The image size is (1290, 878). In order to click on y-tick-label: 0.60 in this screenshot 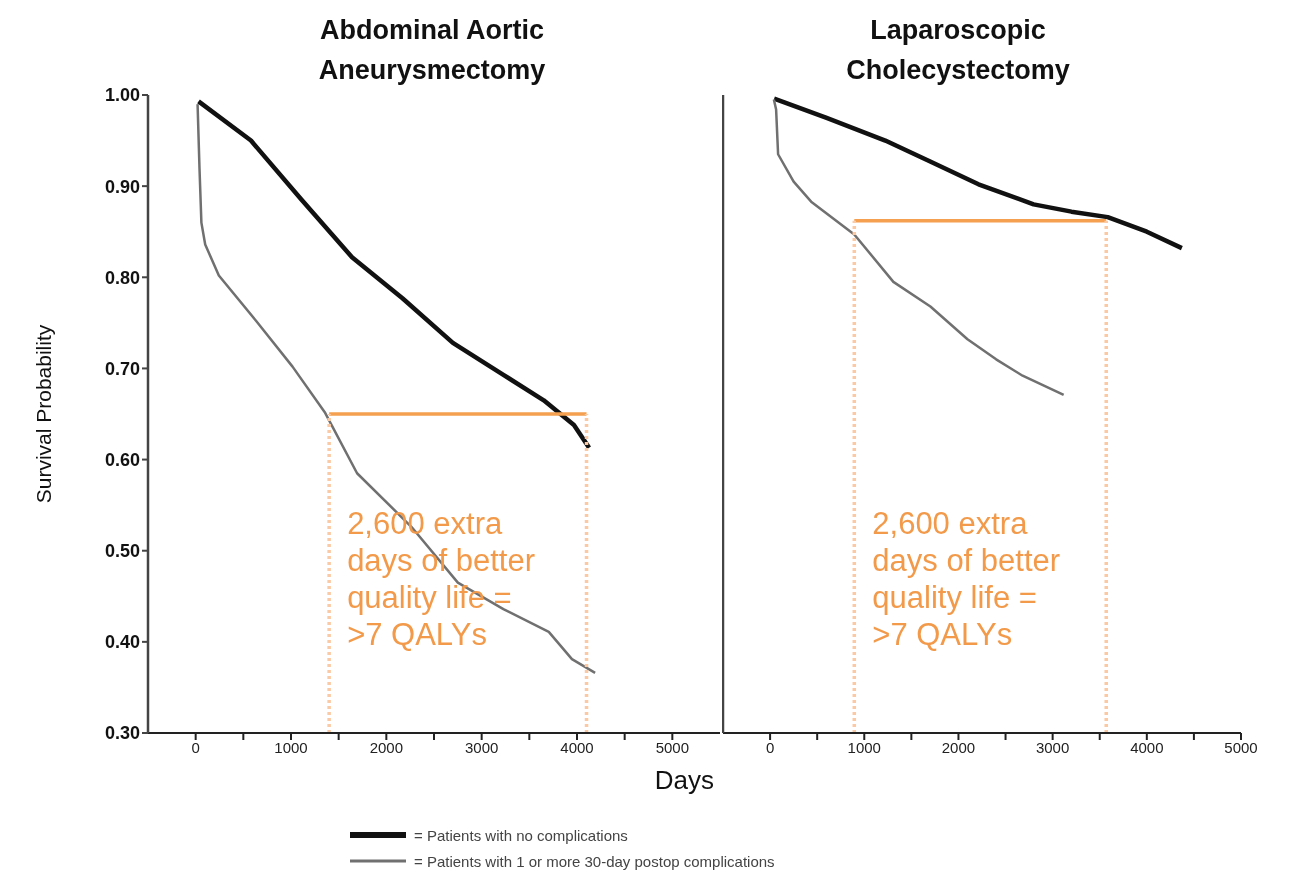, I will do `click(122, 459)`.